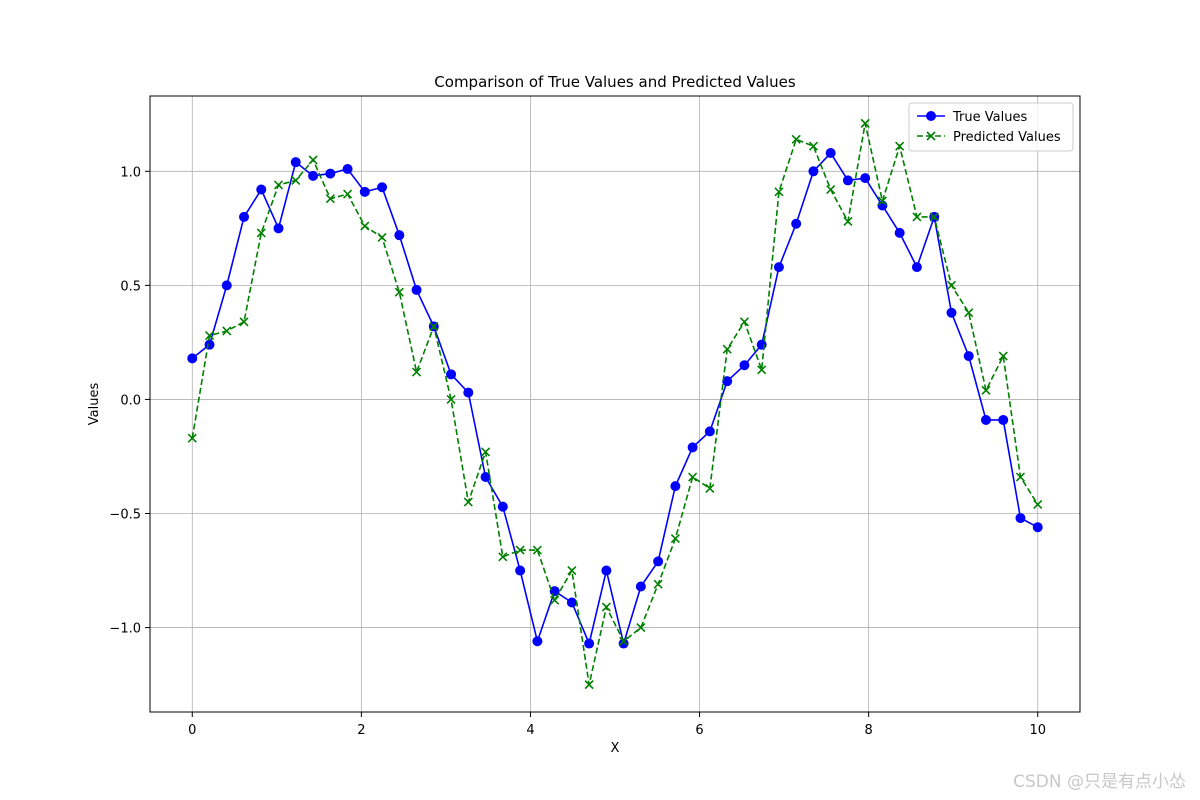 Image resolution: width=1200 pixels, height=800 pixels. I want to click on x-tick-label: 10, so click(1037, 730).